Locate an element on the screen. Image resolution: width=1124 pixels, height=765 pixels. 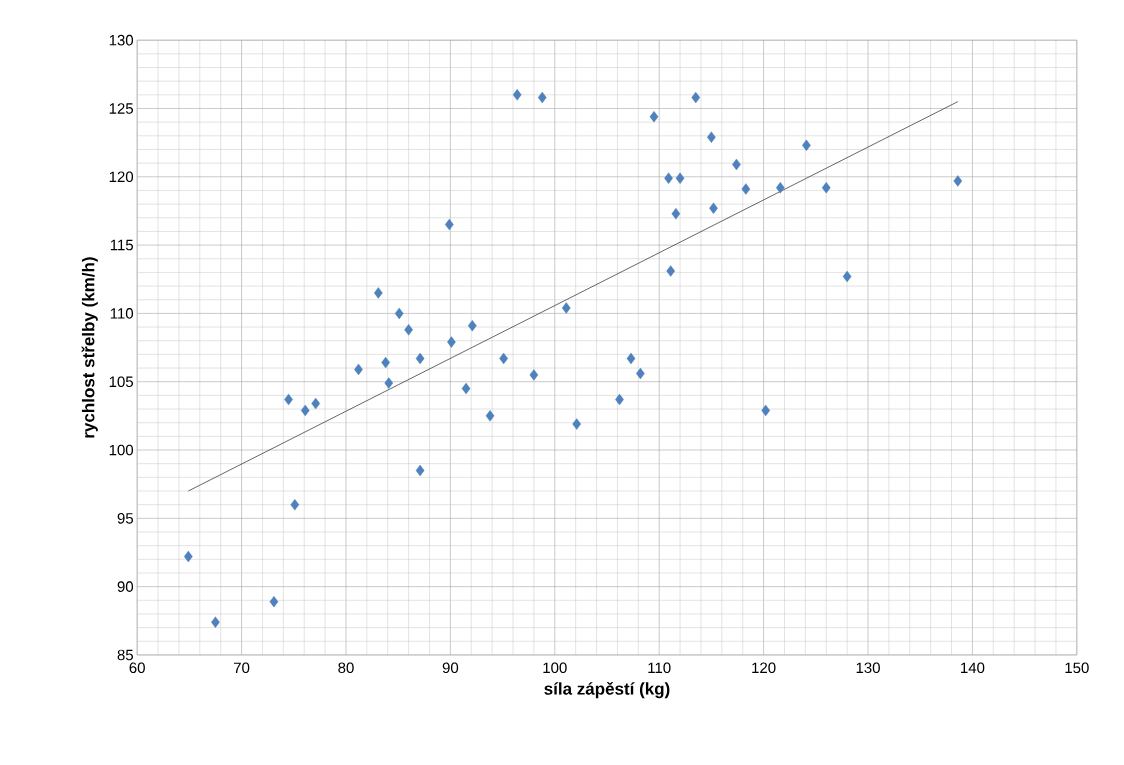
x-tick-label: 80 is located at coordinates (346, 668).